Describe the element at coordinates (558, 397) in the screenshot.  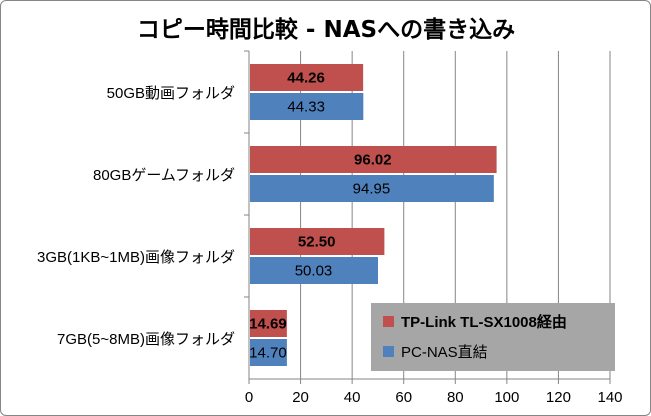
I see `x-tick-label: 120` at that location.